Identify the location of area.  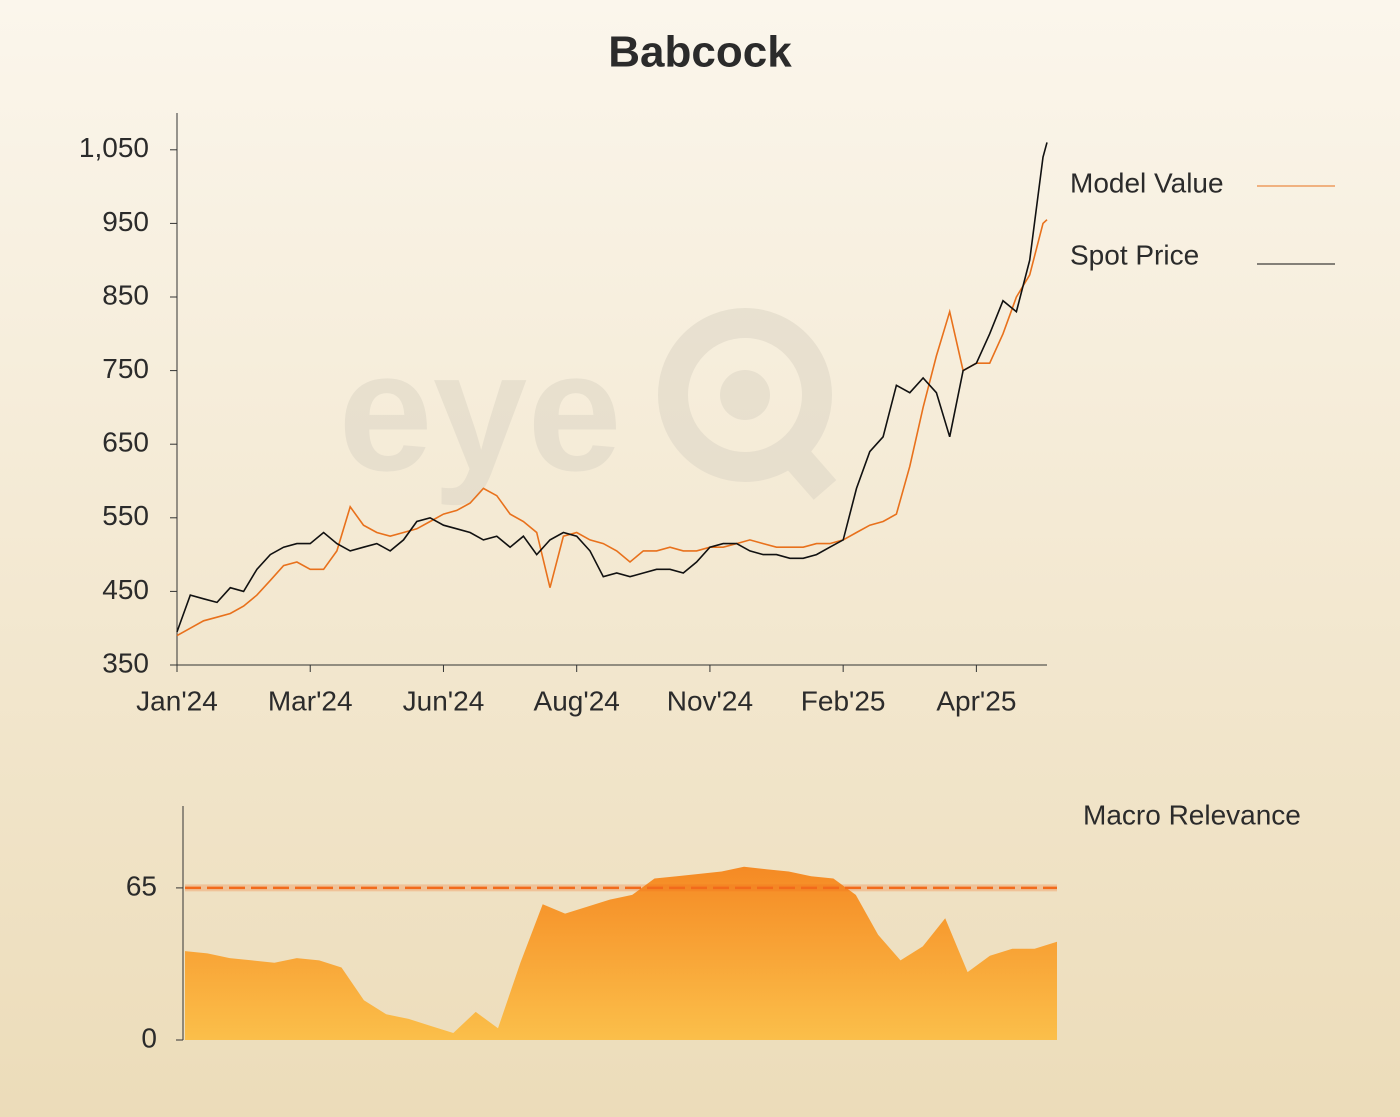
(621, 953).